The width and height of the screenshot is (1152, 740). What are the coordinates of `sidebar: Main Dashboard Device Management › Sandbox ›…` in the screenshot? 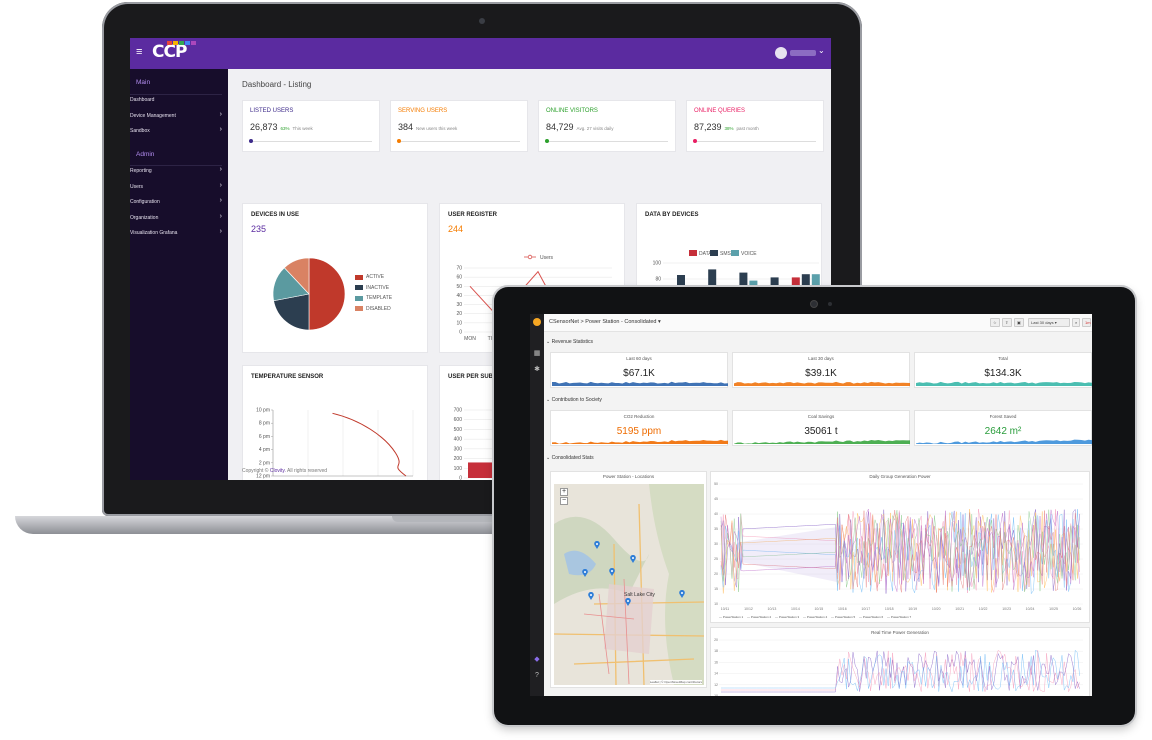 It's located at (179, 274).